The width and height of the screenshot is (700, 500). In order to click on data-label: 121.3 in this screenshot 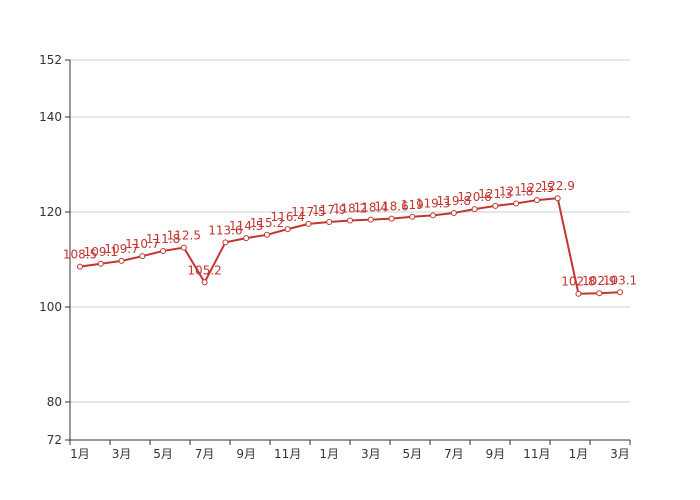, I will do `click(495, 194)`.